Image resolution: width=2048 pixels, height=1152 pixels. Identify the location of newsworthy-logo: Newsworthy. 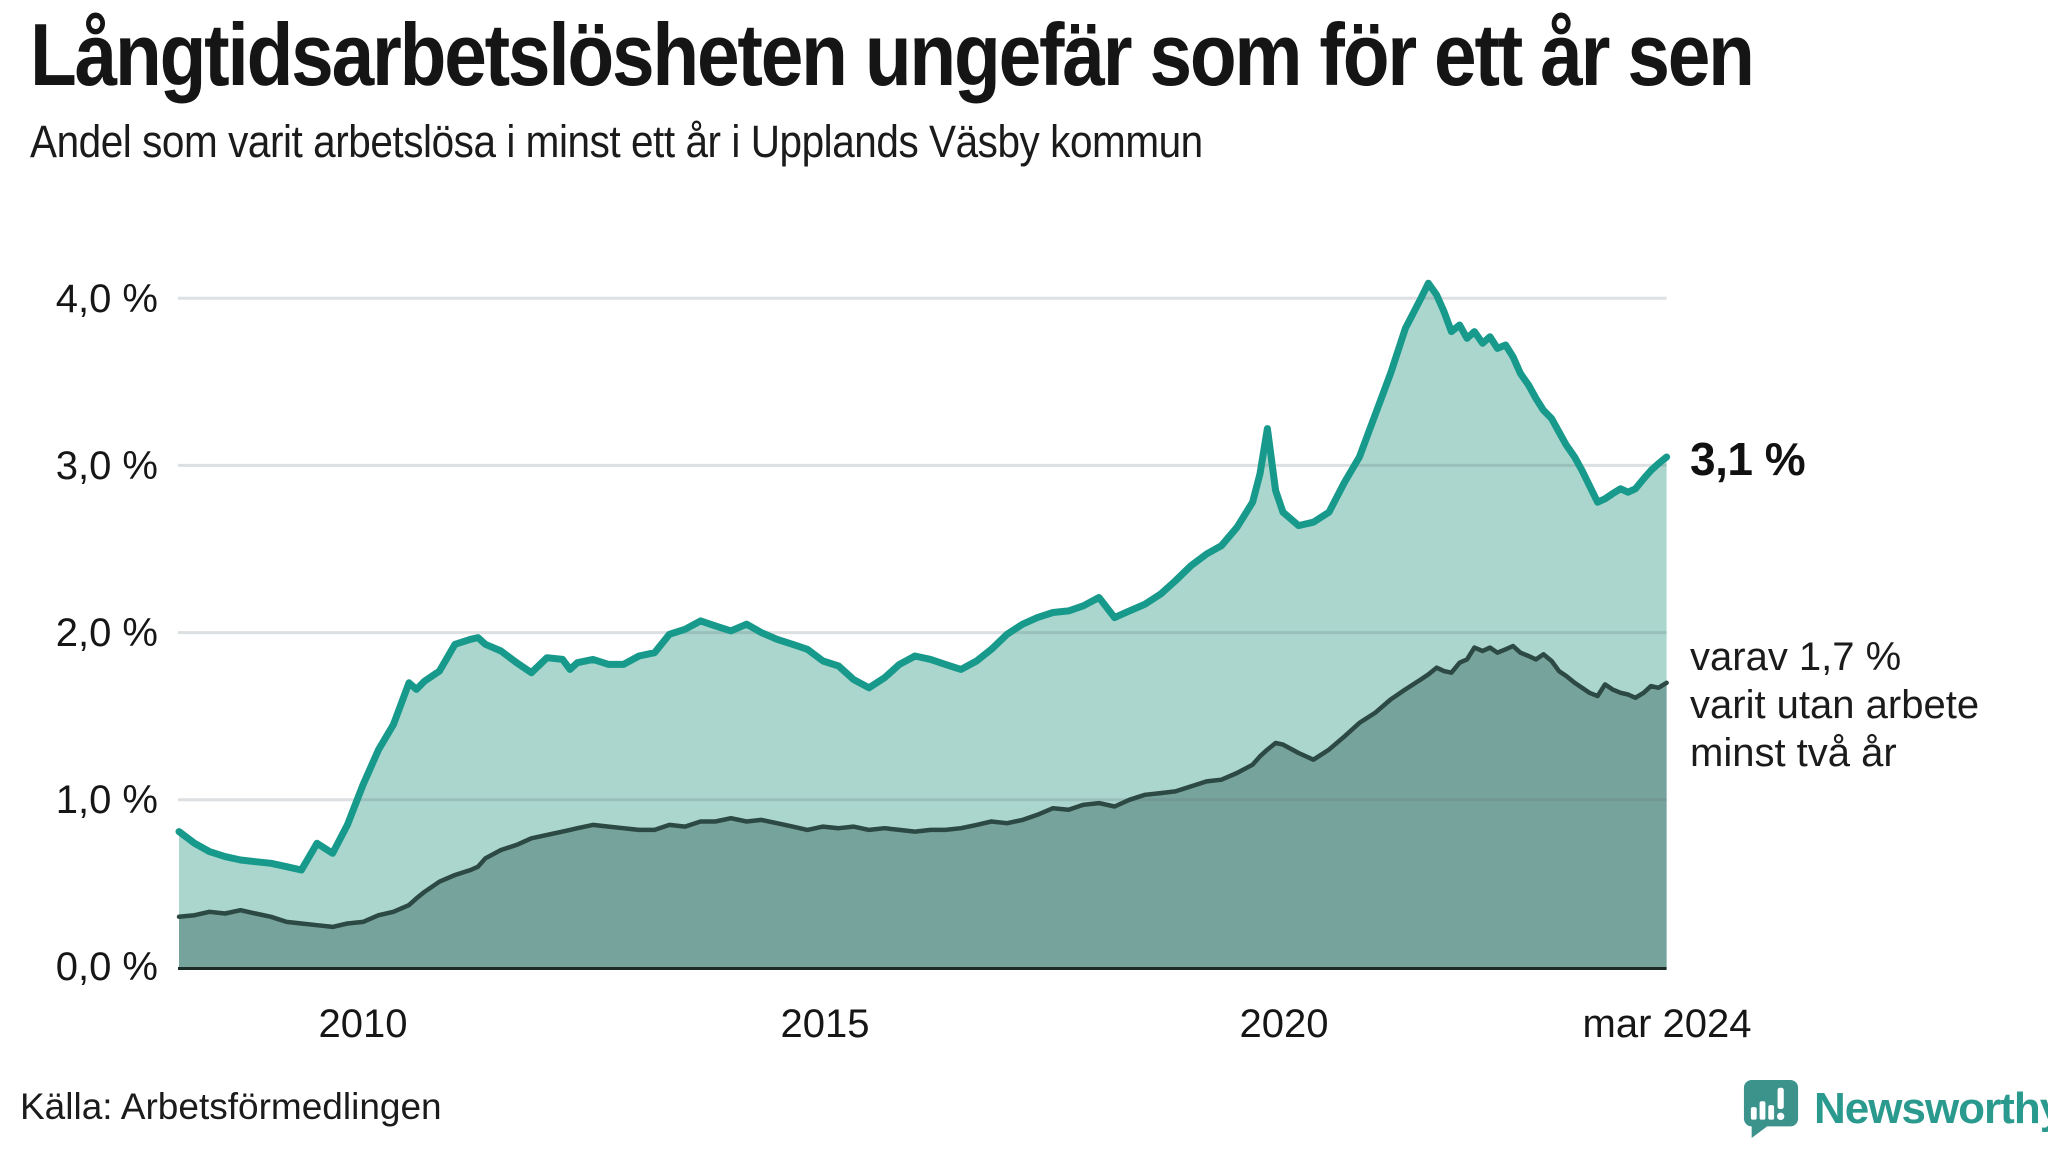
(1895, 1109).